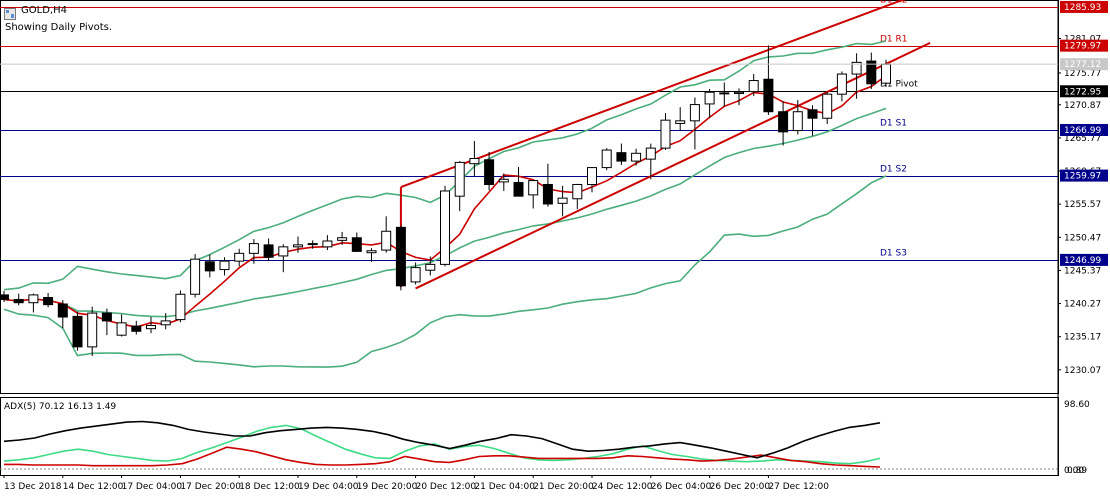 The image size is (1110, 496). What do you see at coordinates (1077, 405) in the screenshot?
I see `adx-scale-max: 98.60` at bounding box center [1077, 405].